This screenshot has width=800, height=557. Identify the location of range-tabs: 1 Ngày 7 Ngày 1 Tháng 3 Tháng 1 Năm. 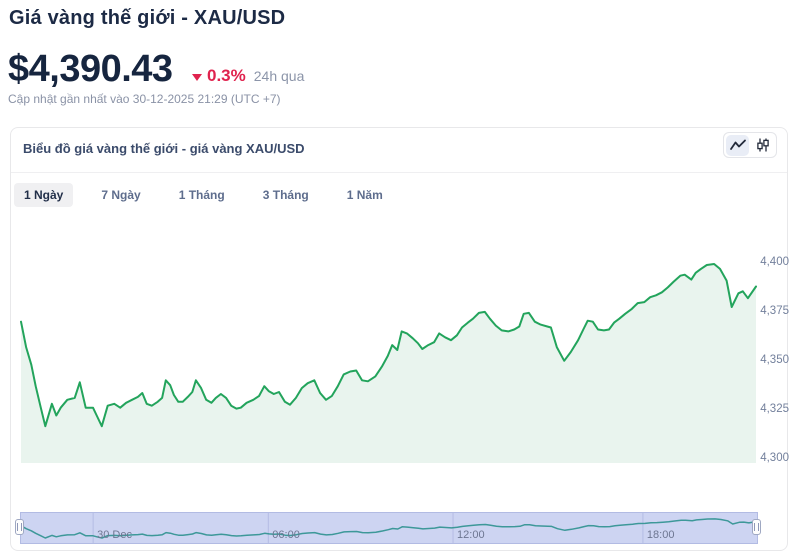
(203, 195).